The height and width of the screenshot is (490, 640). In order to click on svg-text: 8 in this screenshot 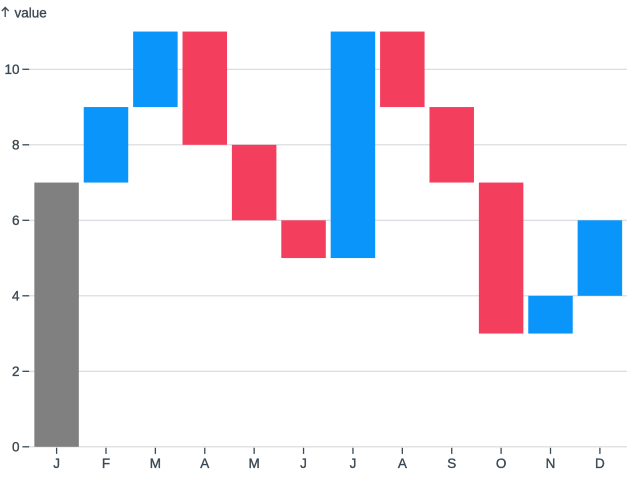, I will do `click(16, 144)`.